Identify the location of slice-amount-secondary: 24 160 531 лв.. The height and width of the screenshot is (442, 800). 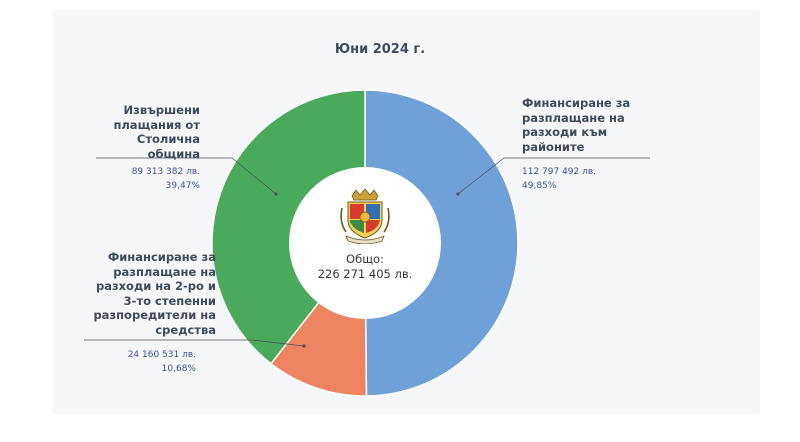
(161, 355).